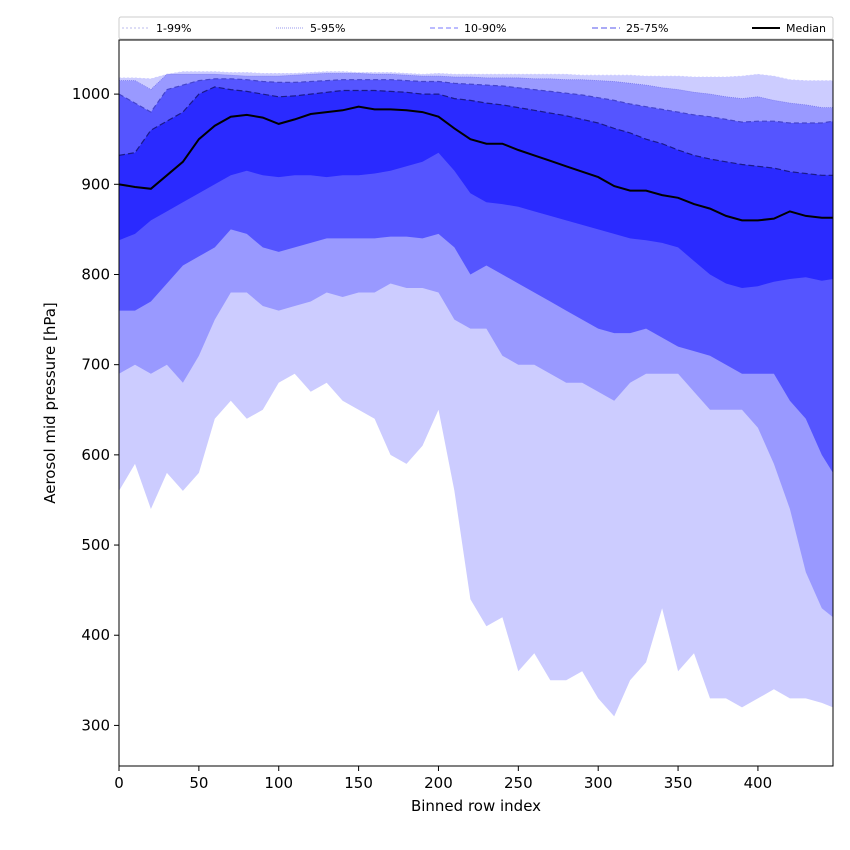  I want to click on legend-frame, so click(476, 28).